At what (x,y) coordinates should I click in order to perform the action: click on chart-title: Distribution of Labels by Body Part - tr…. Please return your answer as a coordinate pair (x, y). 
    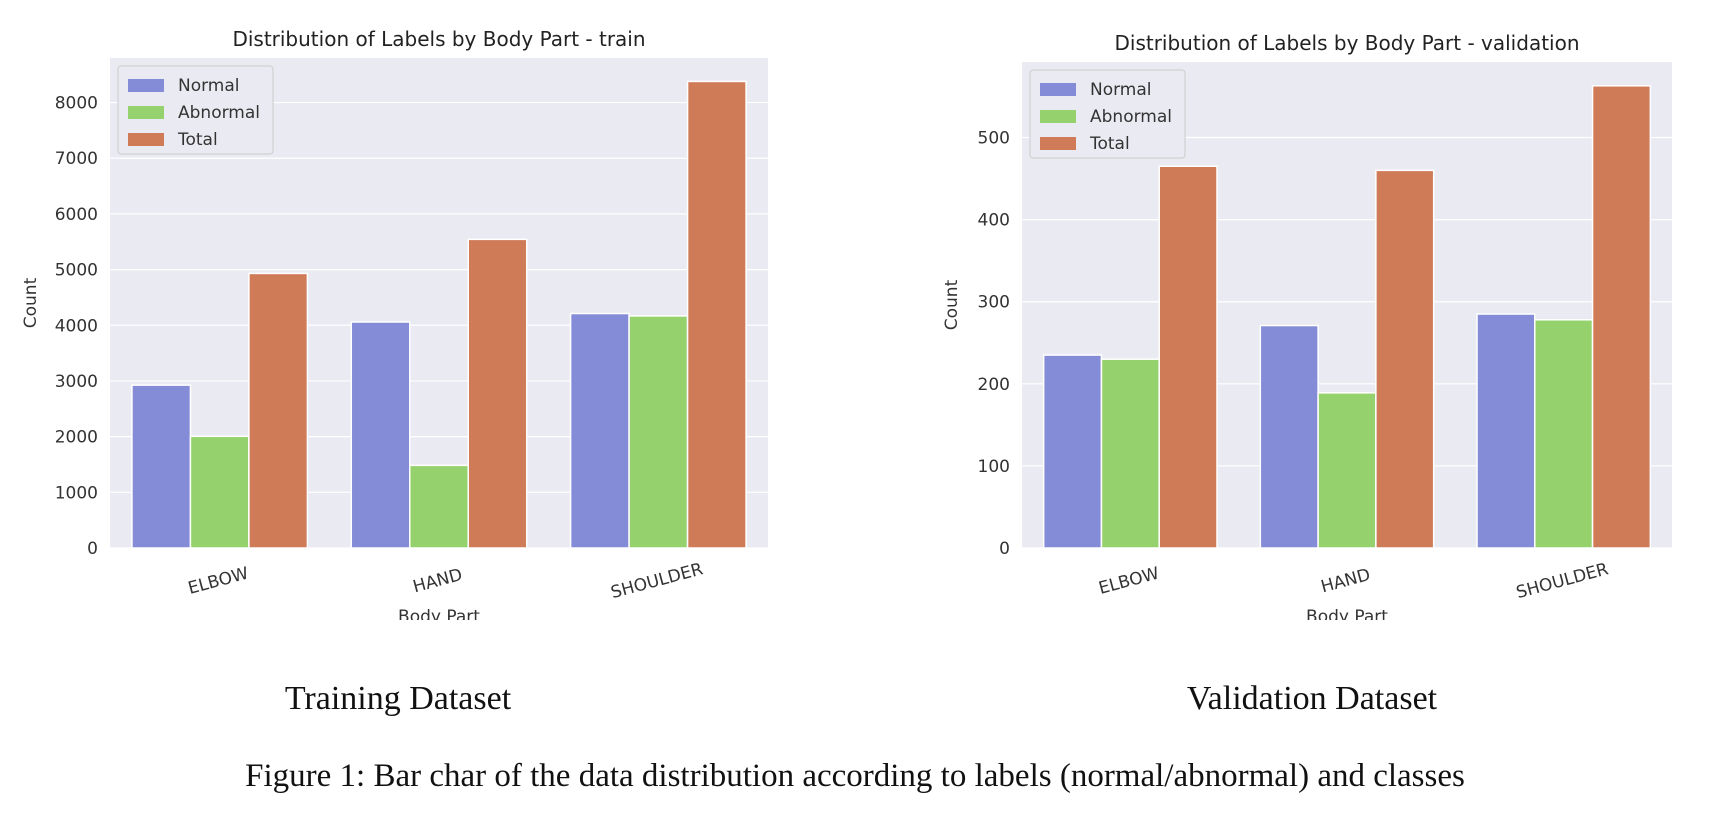
    Looking at the image, I should click on (438, 39).